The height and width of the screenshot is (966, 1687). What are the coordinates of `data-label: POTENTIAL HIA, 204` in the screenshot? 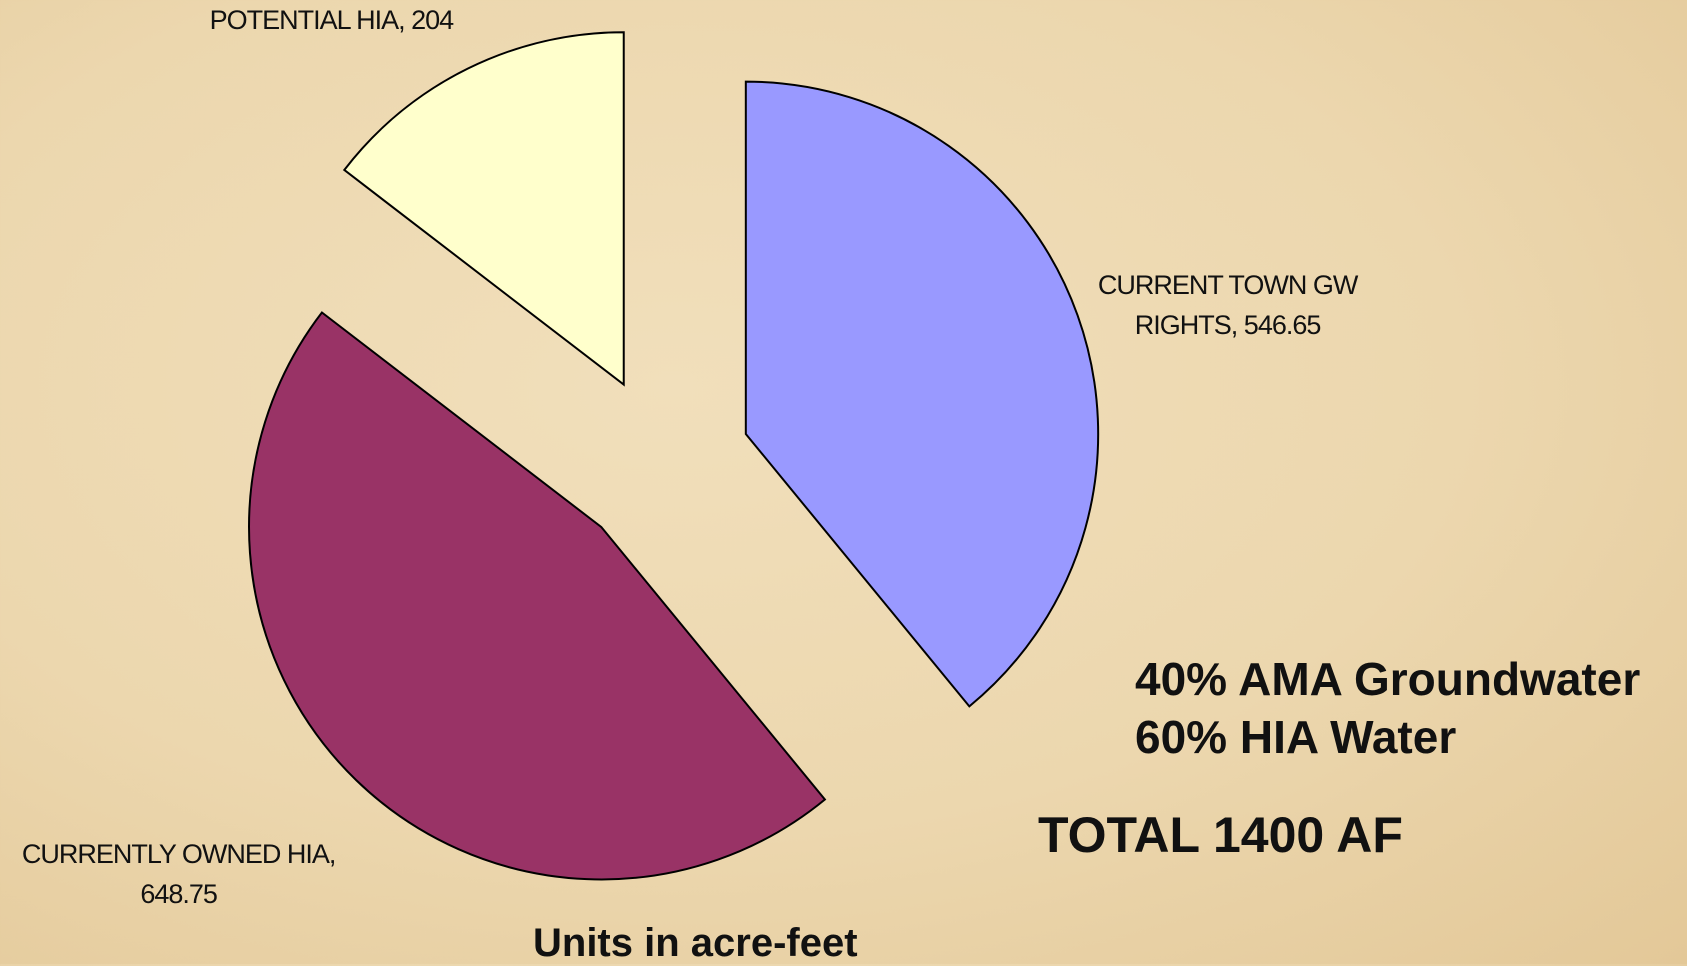 It's located at (332, 20).